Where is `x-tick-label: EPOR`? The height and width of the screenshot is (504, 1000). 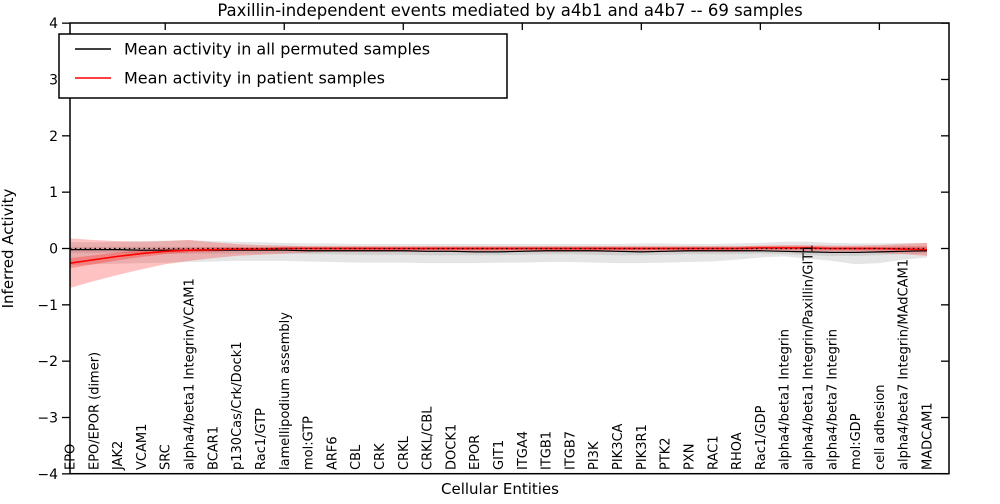
x-tick-label: EPOR is located at coordinates (475, 452).